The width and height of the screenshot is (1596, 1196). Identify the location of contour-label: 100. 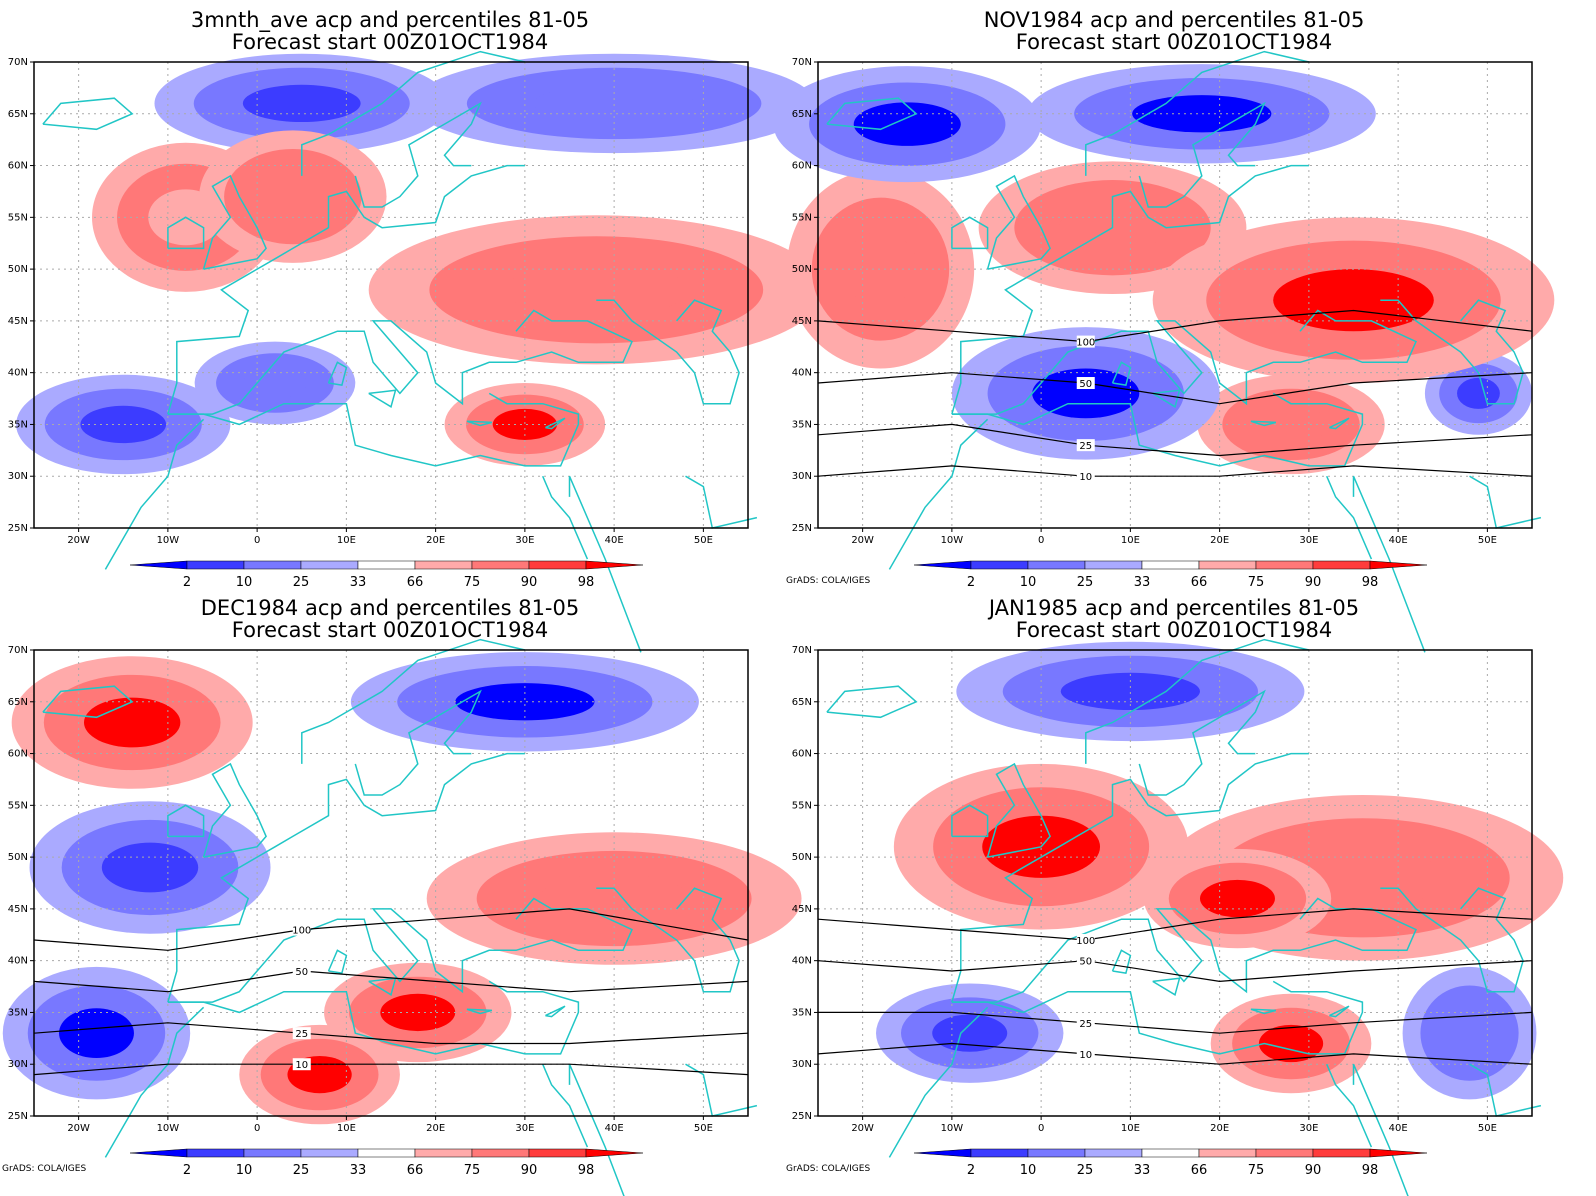
(1085, 343).